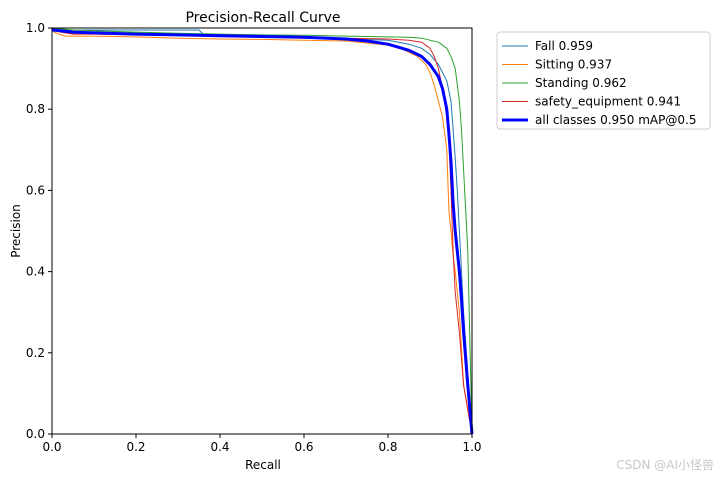 This screenshot has height=483, width=720. Describe the element at coordinates (471, 447) in the screenshot. I see `x-tick-label: 1.0` at that location.